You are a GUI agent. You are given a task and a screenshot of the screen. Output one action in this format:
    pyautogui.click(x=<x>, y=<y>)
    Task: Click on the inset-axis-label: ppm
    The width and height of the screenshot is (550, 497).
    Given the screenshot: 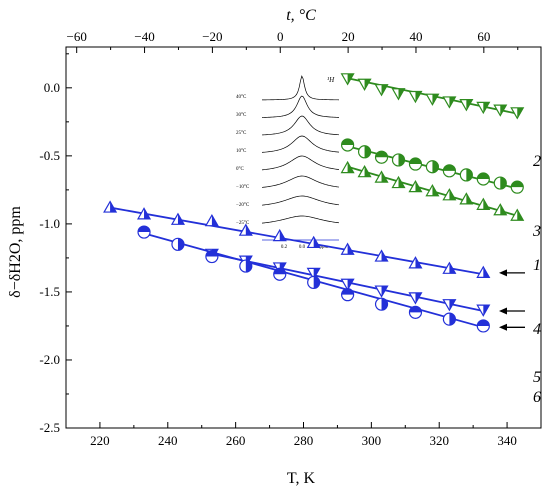 What is the action you would take?
    pyautogui.click(x=324, y=247)
    